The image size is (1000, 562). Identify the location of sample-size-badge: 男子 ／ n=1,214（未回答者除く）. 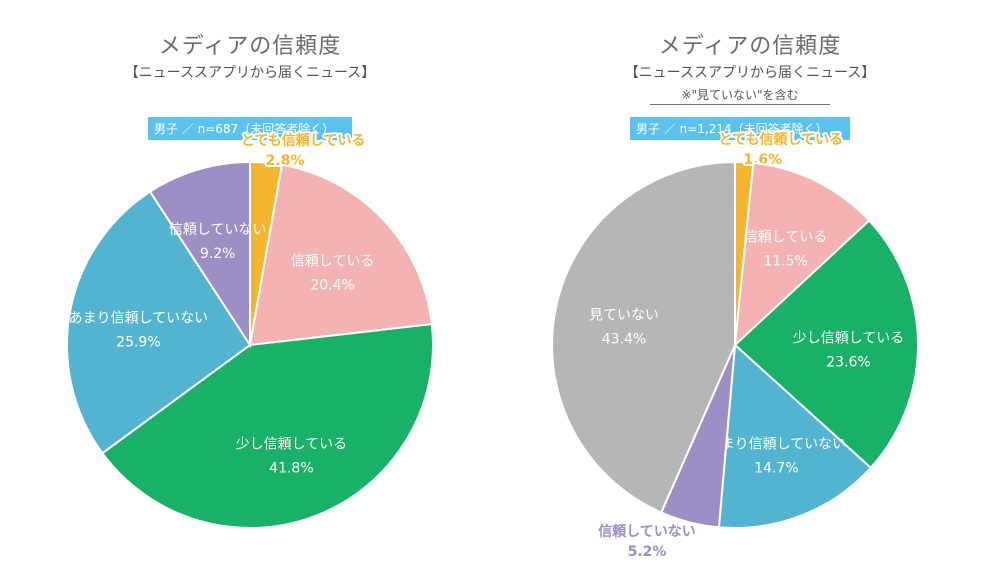
(740, 128).